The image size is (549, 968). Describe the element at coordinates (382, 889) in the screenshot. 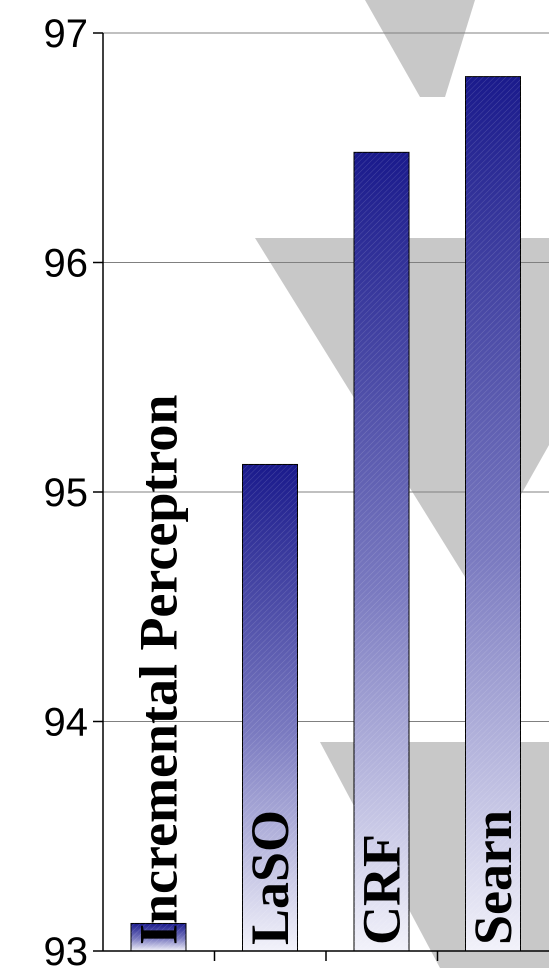

I see `category-label: CRF` at that location.